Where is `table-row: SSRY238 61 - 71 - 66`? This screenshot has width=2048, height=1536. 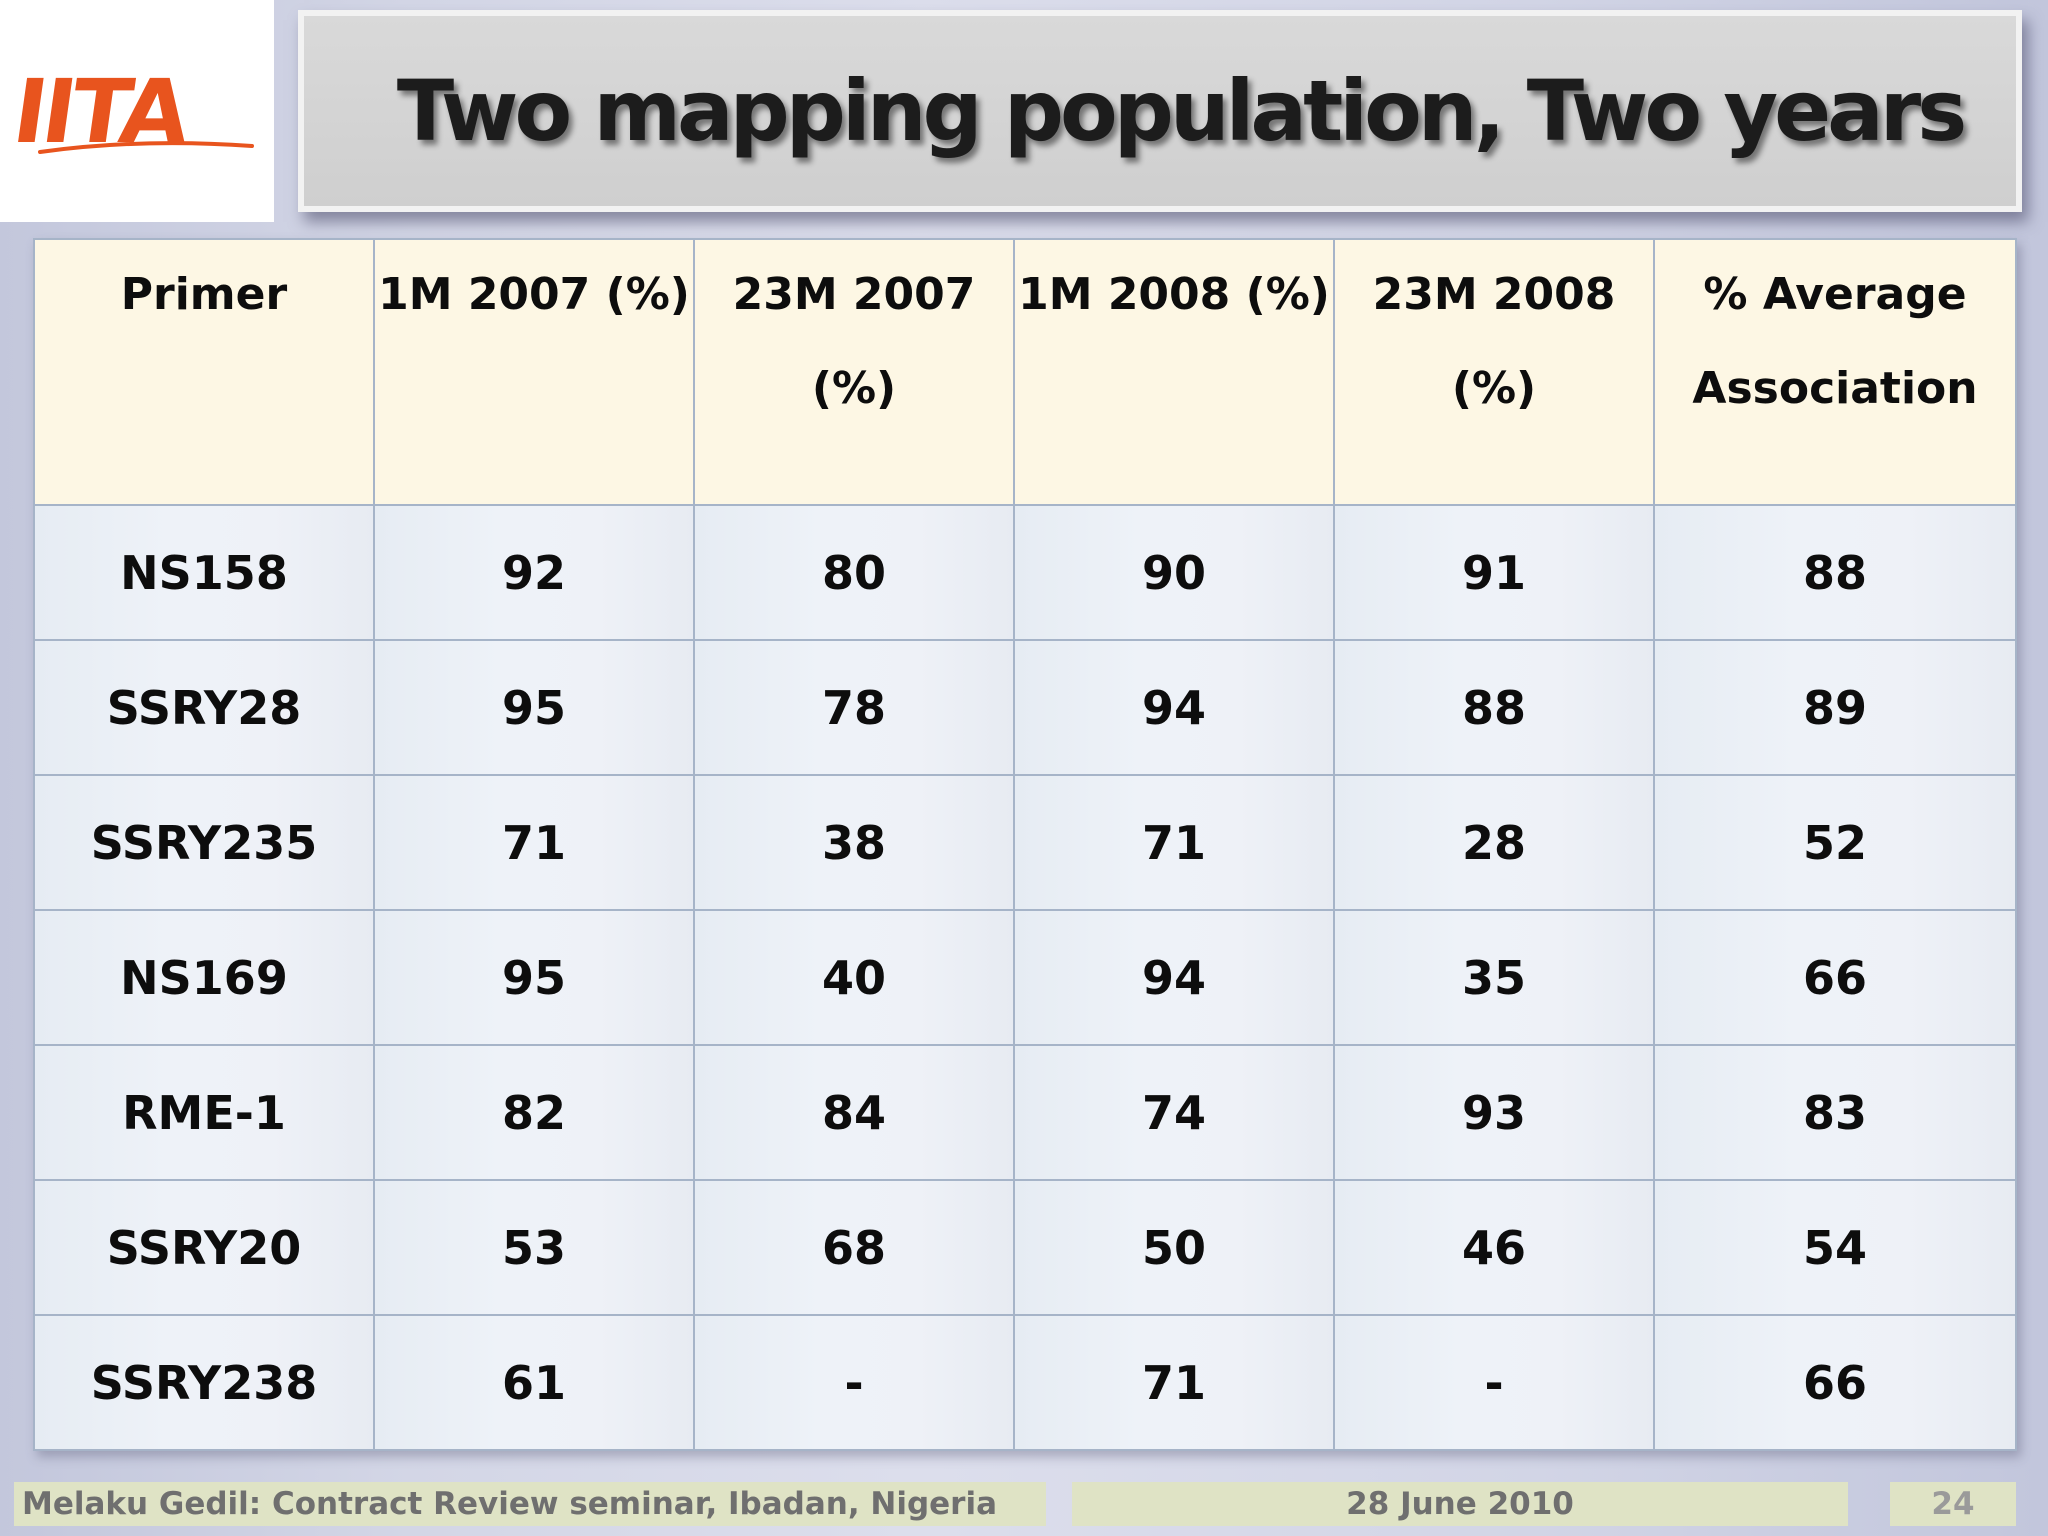 table-row: SSRY238 61 - 71 - 66 is located at coordinates (1025, 1382).